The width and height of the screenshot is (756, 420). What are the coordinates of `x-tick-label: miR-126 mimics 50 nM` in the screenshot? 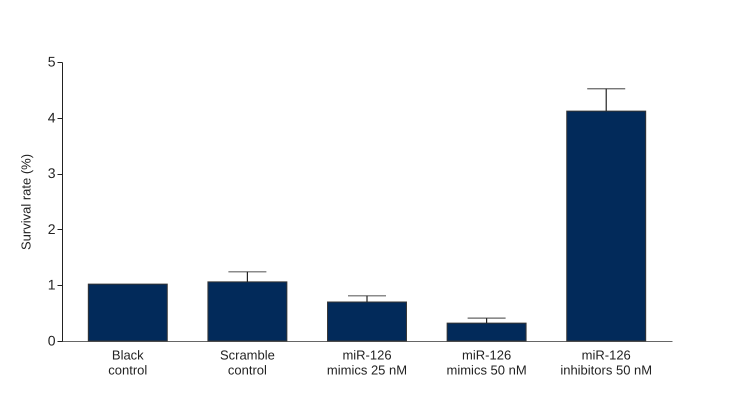 It's located at (486, 363).